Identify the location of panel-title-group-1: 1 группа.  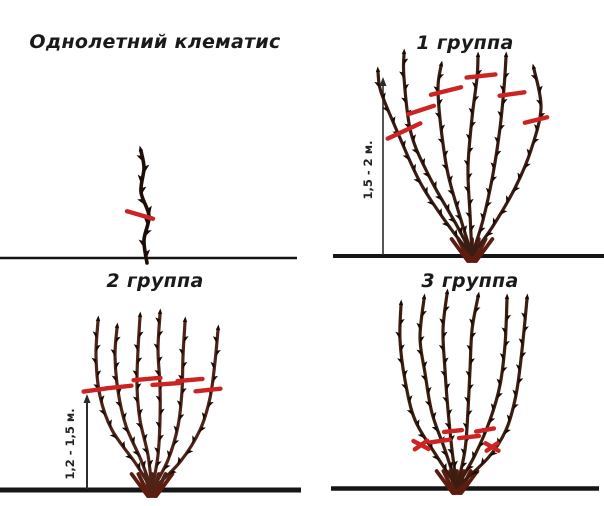
(465, 43).